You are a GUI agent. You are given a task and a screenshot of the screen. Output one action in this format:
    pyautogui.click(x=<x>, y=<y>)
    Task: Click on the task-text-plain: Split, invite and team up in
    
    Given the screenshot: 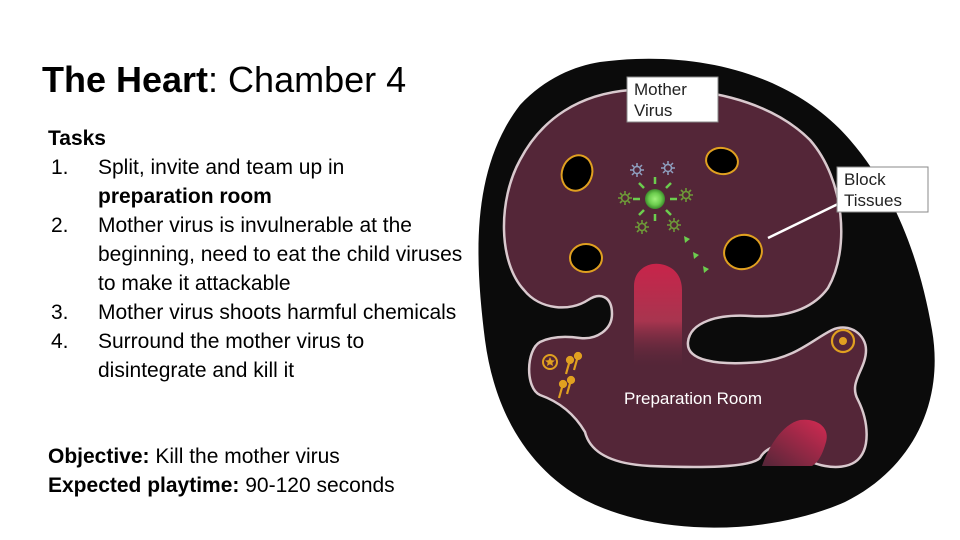 What is the action you would take?
    pyautogui.click(x=221, y=167)
    